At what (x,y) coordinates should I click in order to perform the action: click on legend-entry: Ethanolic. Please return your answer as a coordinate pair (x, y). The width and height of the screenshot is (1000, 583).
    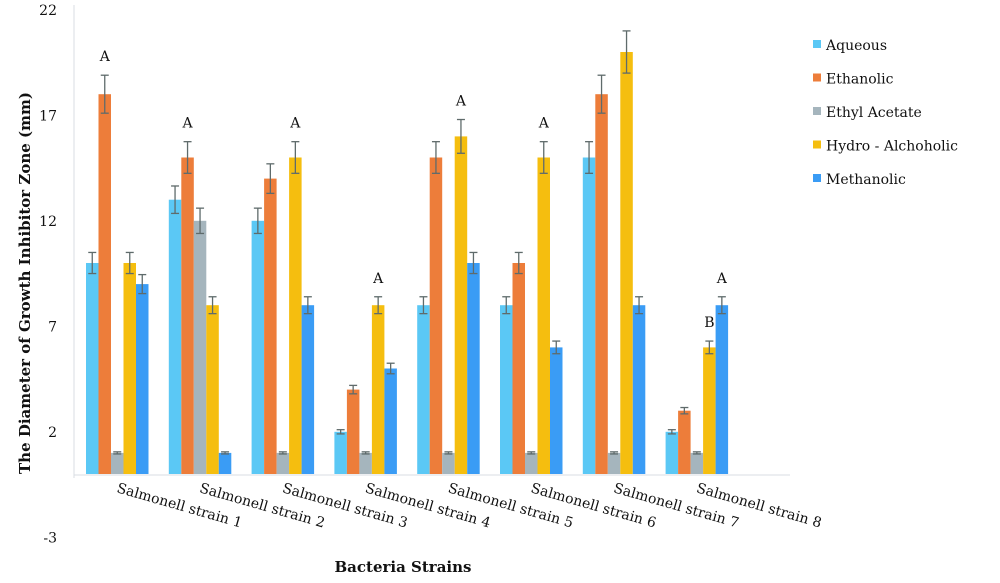
    Looking at the image, I should click on (860, 80).